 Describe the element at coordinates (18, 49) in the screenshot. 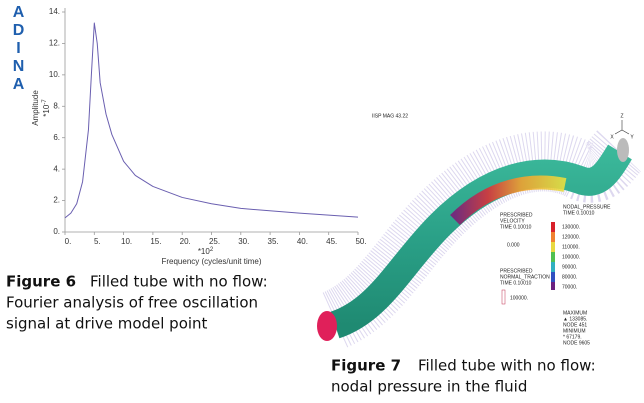

I see `logo: ADINA` at that location.